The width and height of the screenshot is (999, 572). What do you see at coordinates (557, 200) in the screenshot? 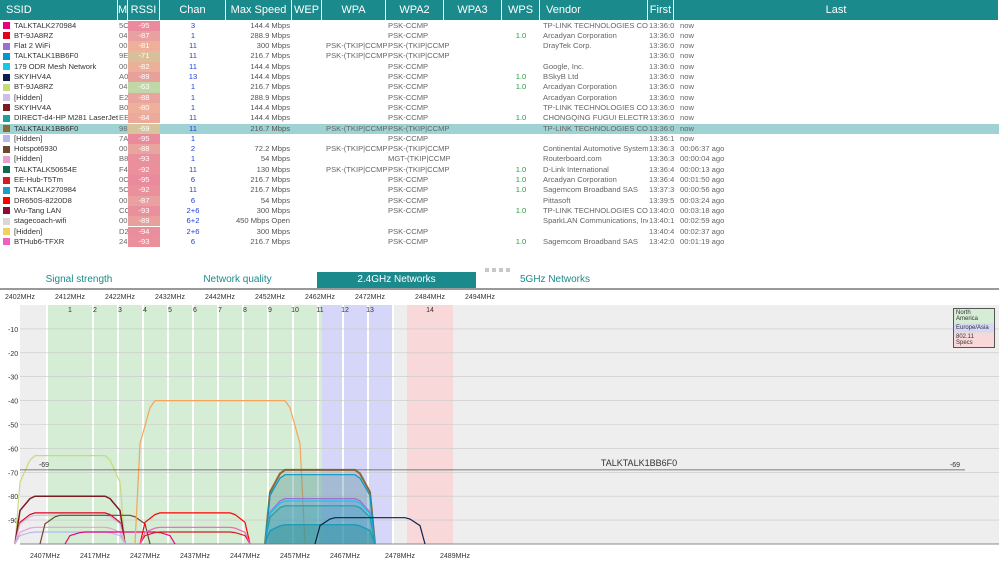
I see `vendor-cell: Pittasoft` at bounding box center [557, 200].